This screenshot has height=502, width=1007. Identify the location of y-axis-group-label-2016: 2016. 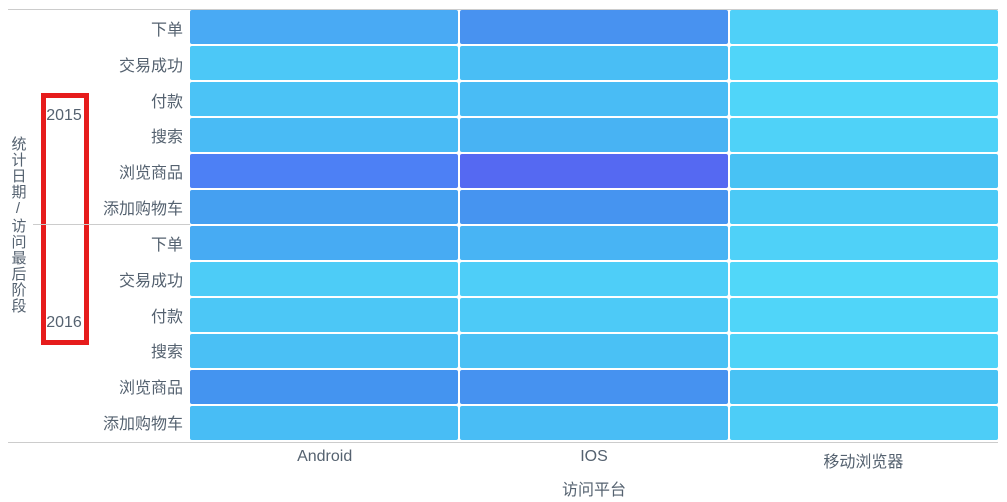
(64, 322).